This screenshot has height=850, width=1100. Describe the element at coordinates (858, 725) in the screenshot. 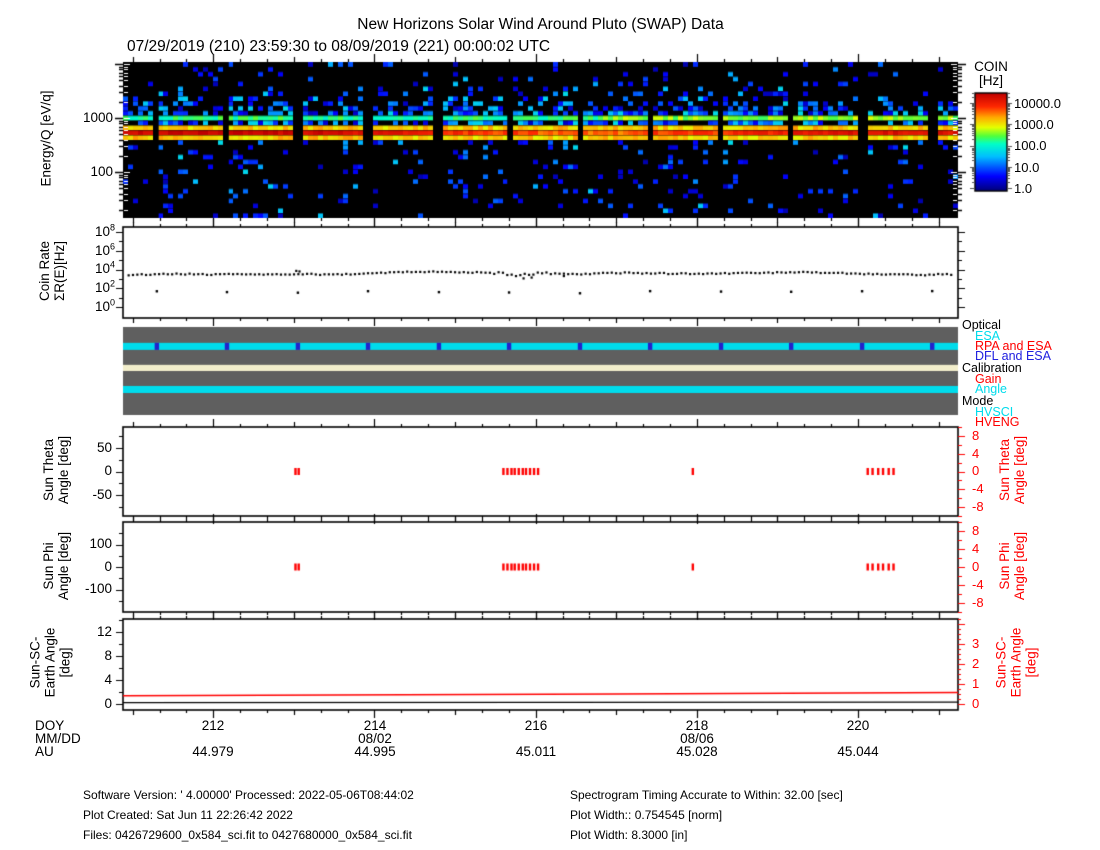

I see `doy-tick-label: 220` at that location.